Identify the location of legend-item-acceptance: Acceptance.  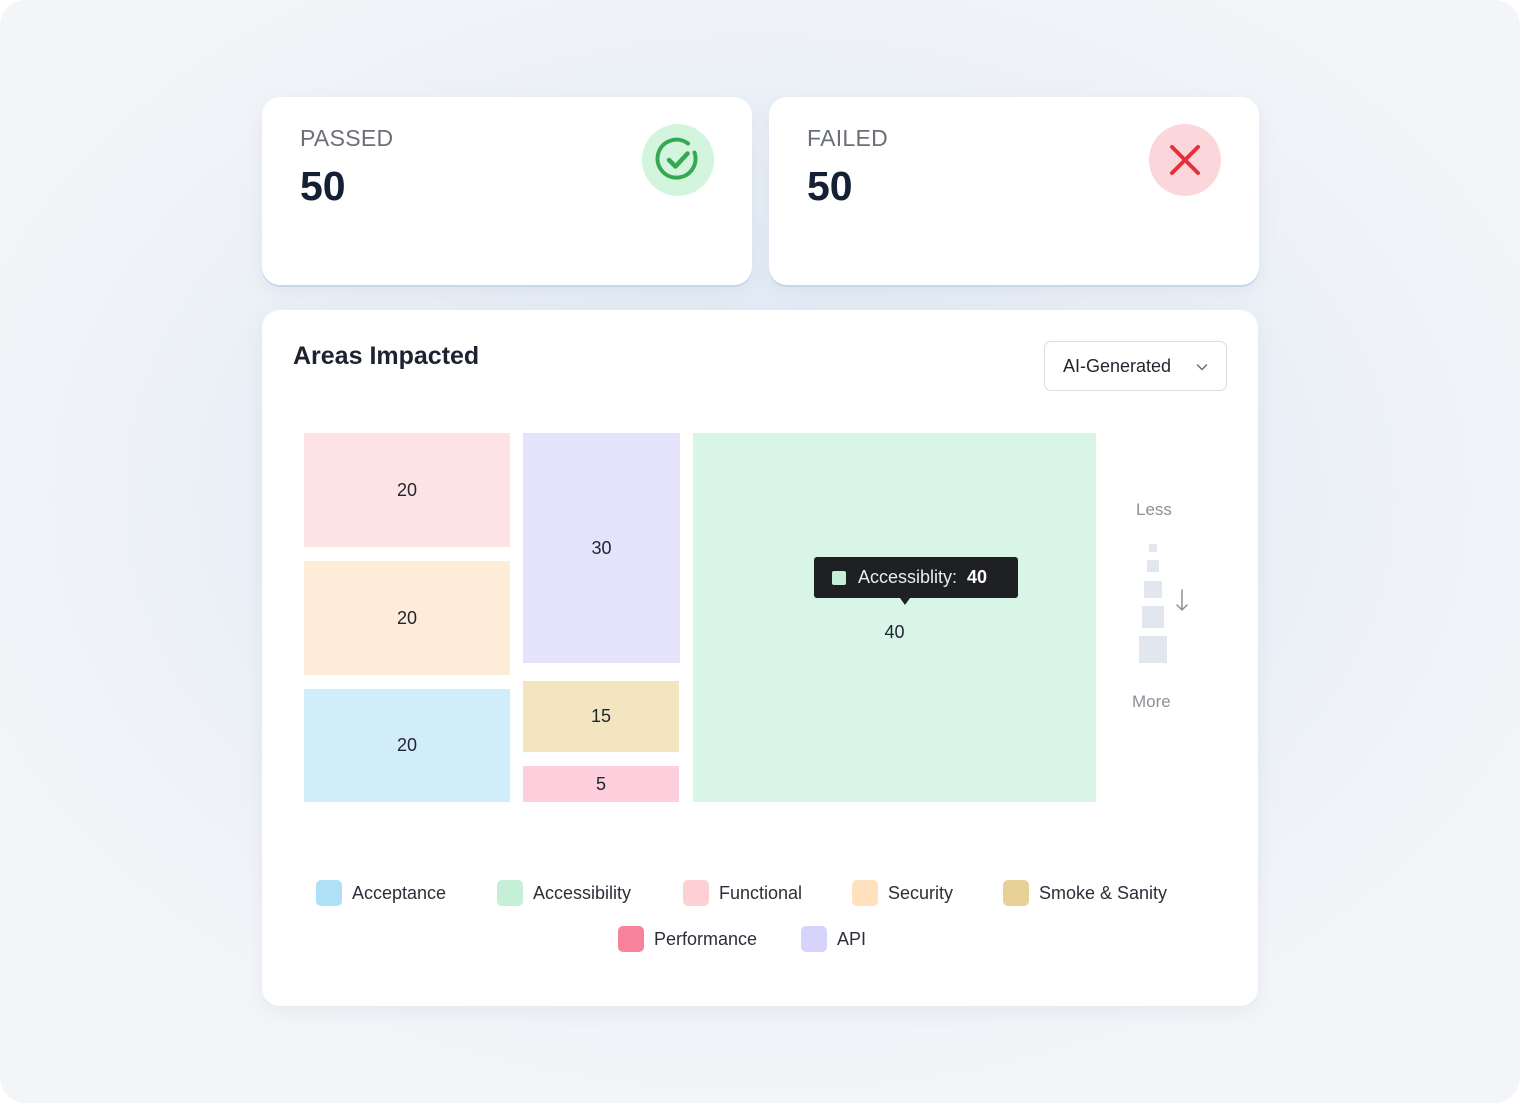
(381, 893).